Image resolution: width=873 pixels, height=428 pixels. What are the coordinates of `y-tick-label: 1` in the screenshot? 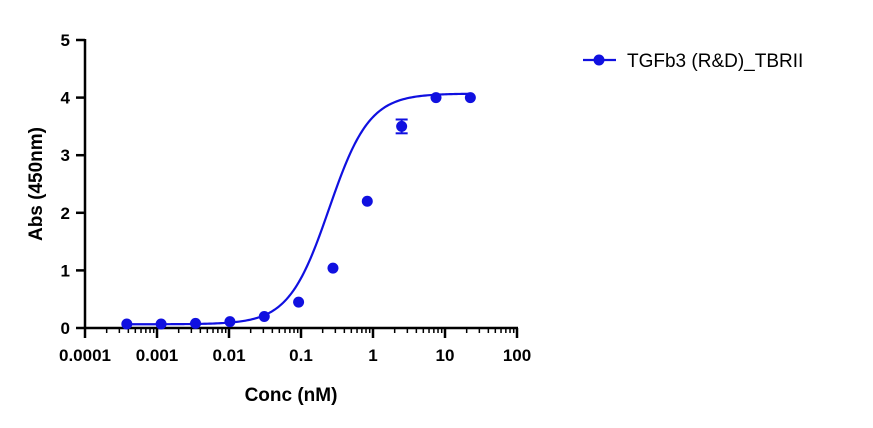 It's located at (65, 270).